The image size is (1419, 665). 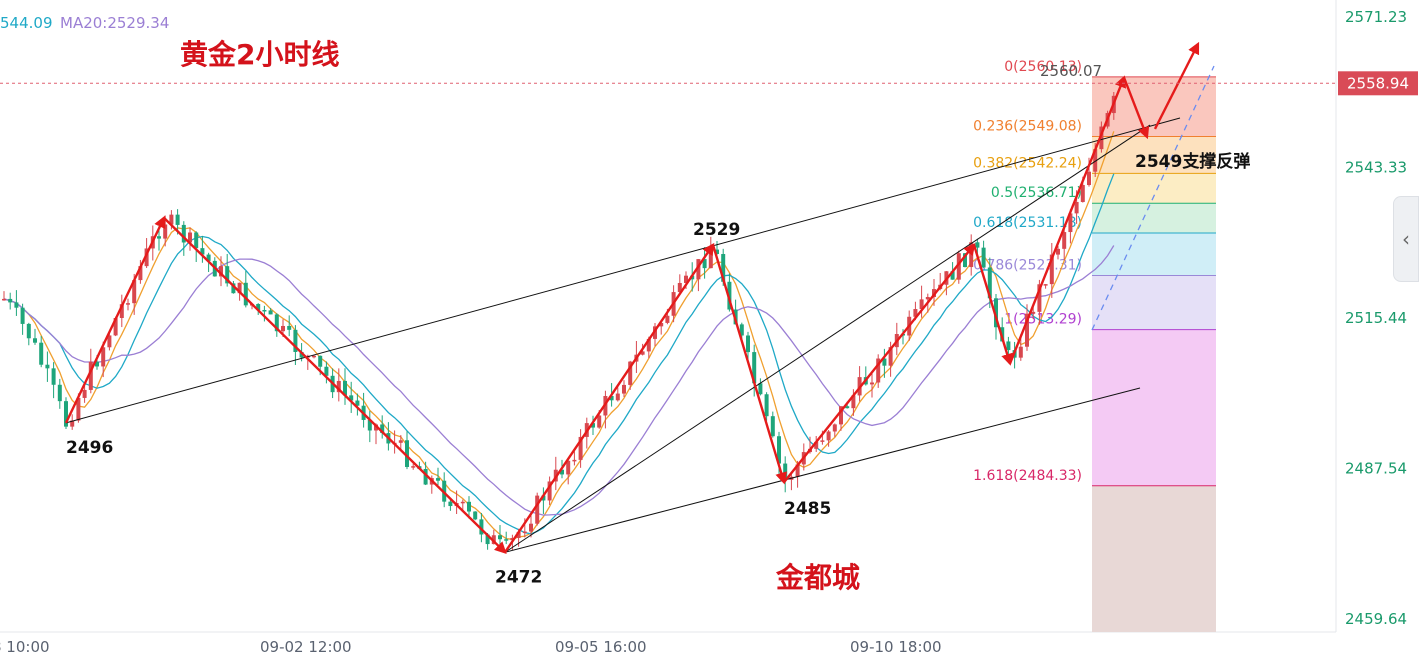 What do you see at coordinates (1027, 266) in the screenshot?
I see `fib-level-label: 0.786(2523.31)` at bounding box center [1027, 266].